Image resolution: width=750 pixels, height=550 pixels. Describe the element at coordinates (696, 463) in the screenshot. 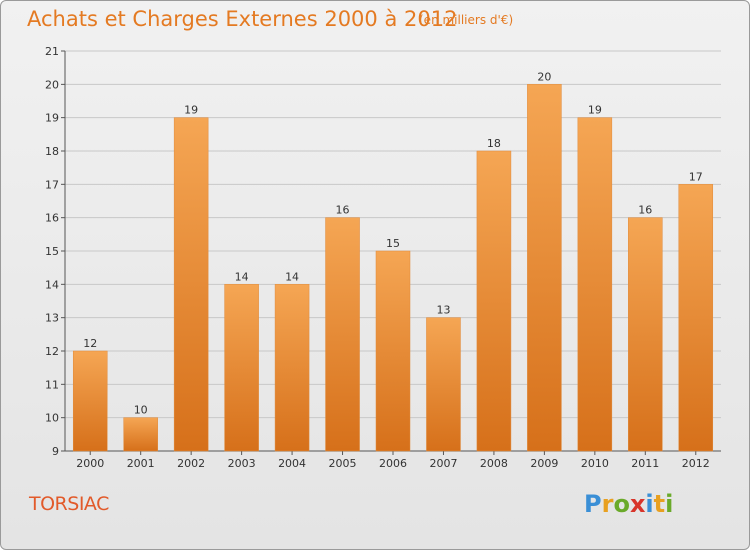

I see `x-tick-label: 2012` at that location.